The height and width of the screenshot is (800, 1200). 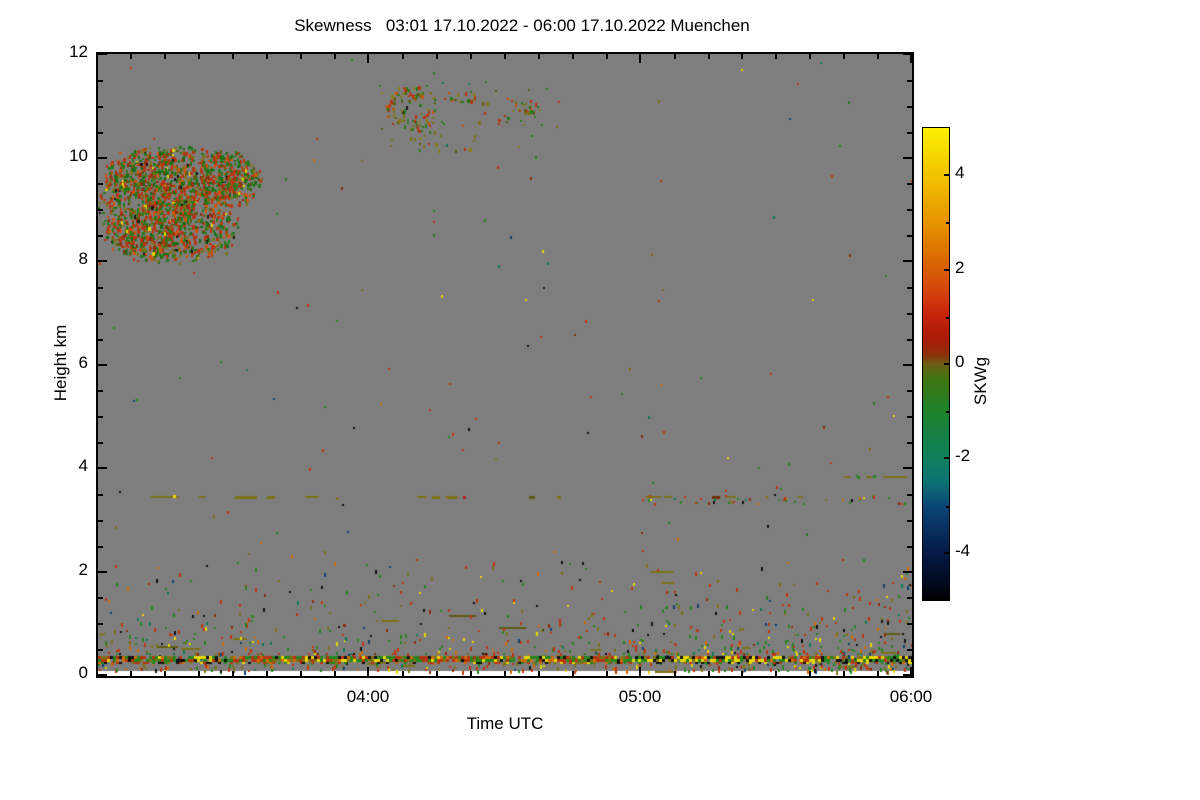 I want to click on x-axis-title: Time UTC, so click(x=505, y=723).